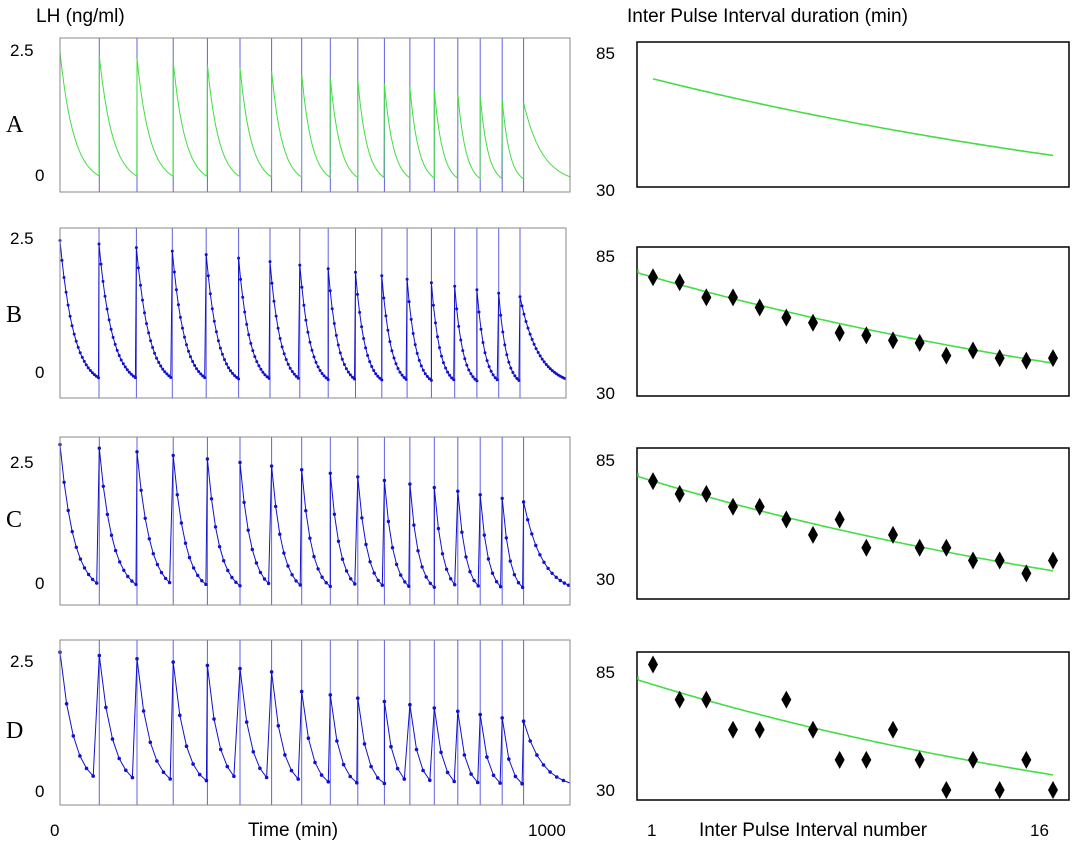  Describe the element at coordinates (833, 324) in the screenshot. I see `panel-b-interval: 85 30` at that location.